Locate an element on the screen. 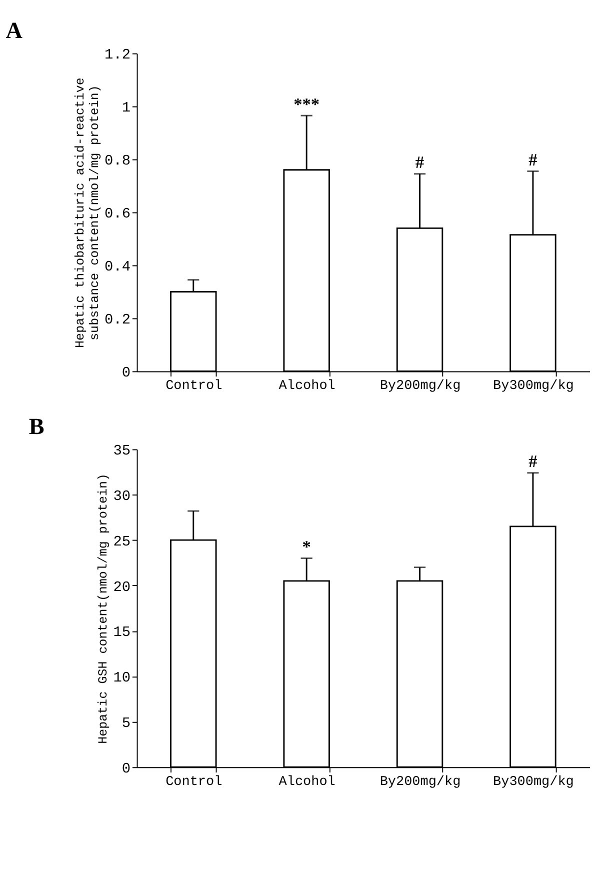 Image resolution: width=604 pixels, height=873 pixels. annotation: * is located at coordinates (306, 546).